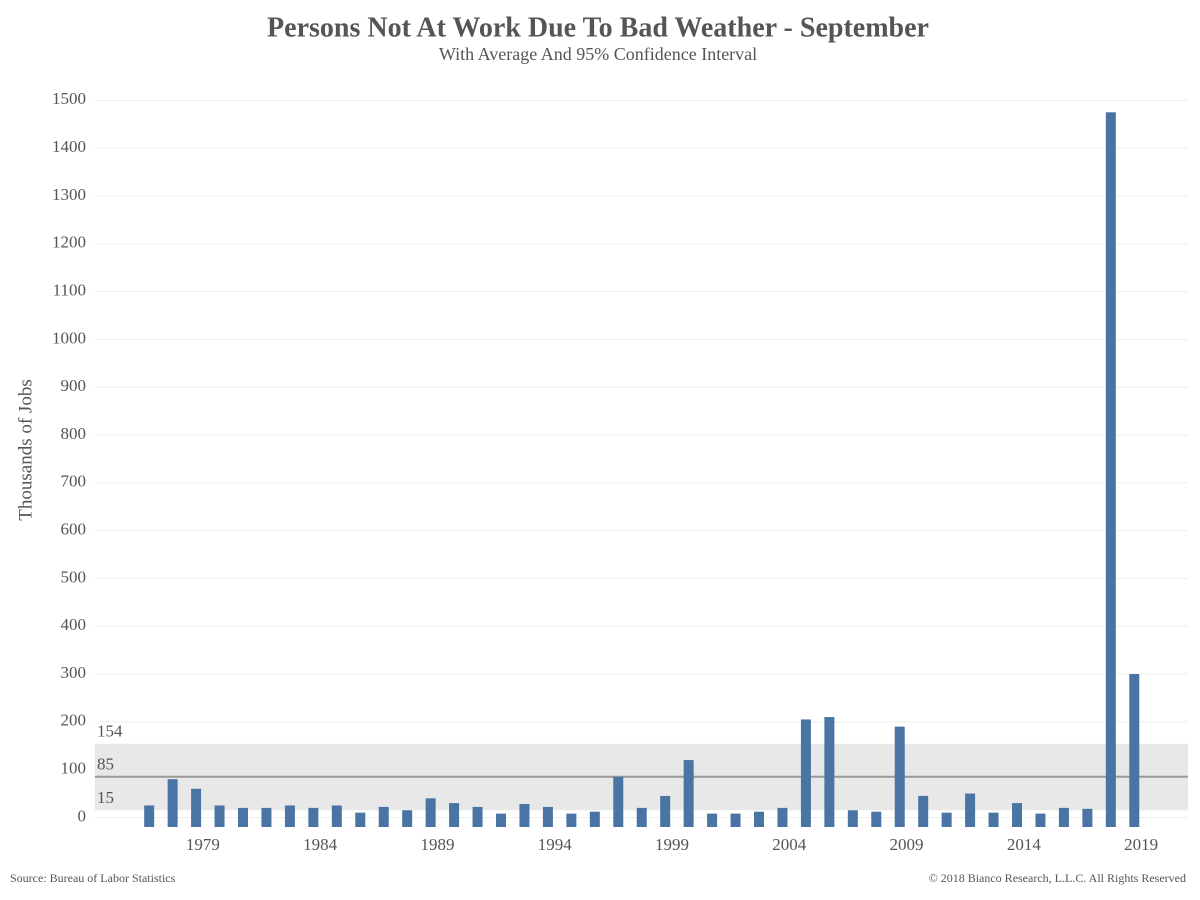 The height and width of the screenshot is (900, 1200). I want to click on y-tick-label: 500, so click(74, 576).